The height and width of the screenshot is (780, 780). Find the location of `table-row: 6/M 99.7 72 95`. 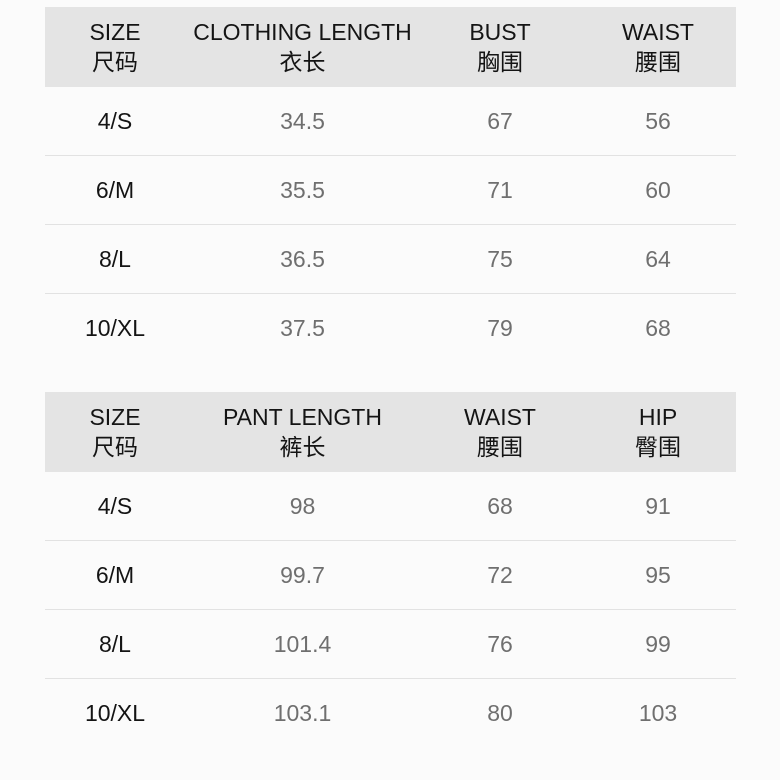

table-row: 6/M 99.7 72 95 is located at coordinates (390, 575).